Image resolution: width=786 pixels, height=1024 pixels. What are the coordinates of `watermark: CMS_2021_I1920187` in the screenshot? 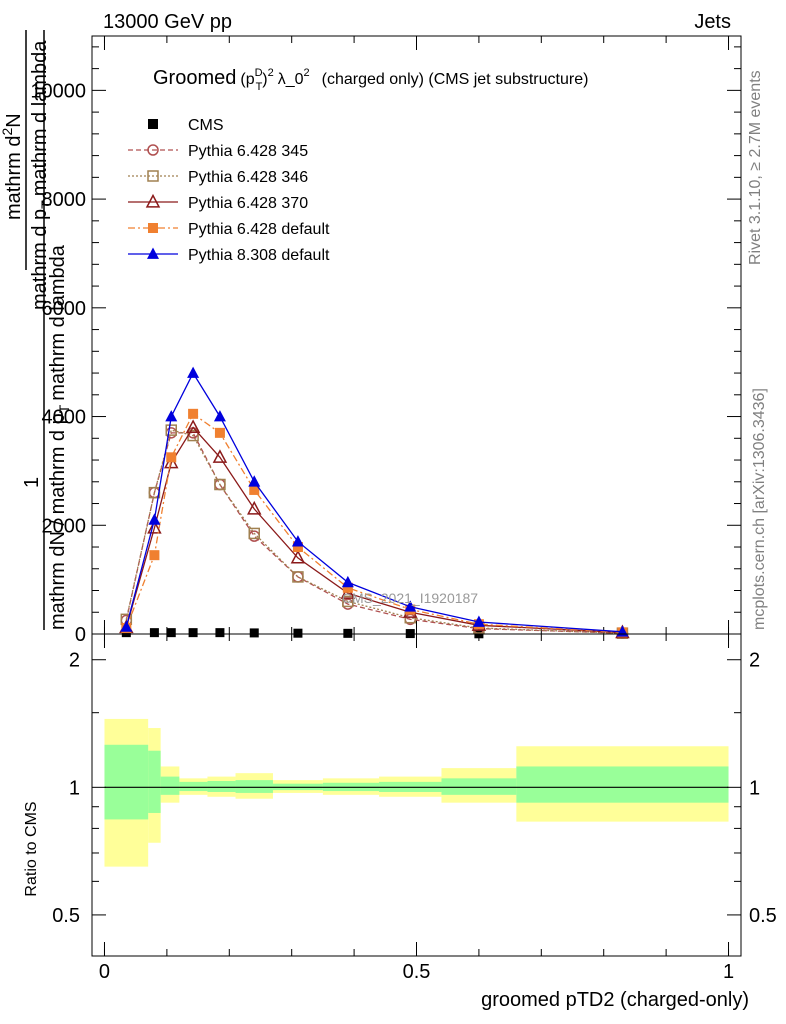 It's located at (410, 598).